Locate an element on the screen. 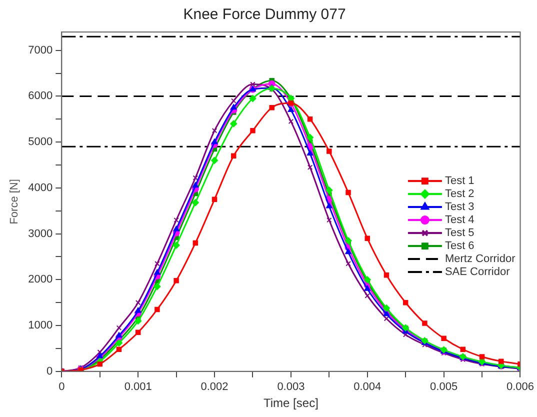 The image size is (537, 417). y-tick-label: 1000 is located at coordinates (40, 326).